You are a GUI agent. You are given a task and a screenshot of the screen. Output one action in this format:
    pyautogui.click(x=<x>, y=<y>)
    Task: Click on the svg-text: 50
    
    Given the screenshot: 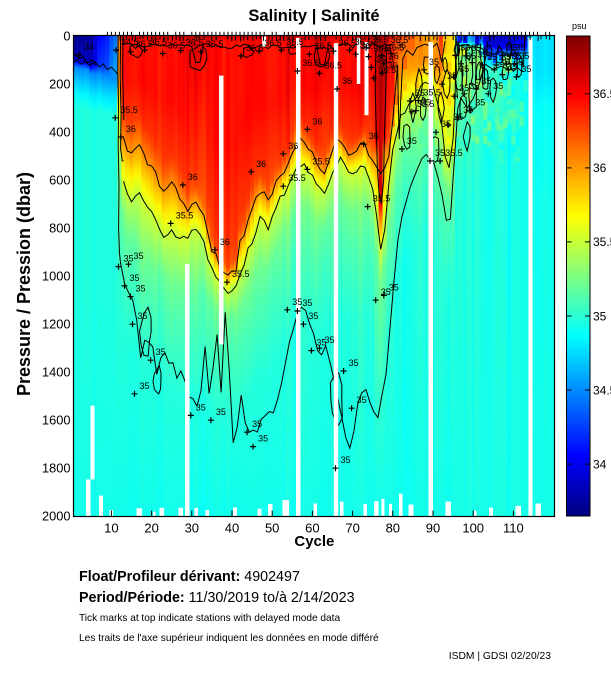 What is the action you would take?
    pyautogui.click(x=272, y=528)
    